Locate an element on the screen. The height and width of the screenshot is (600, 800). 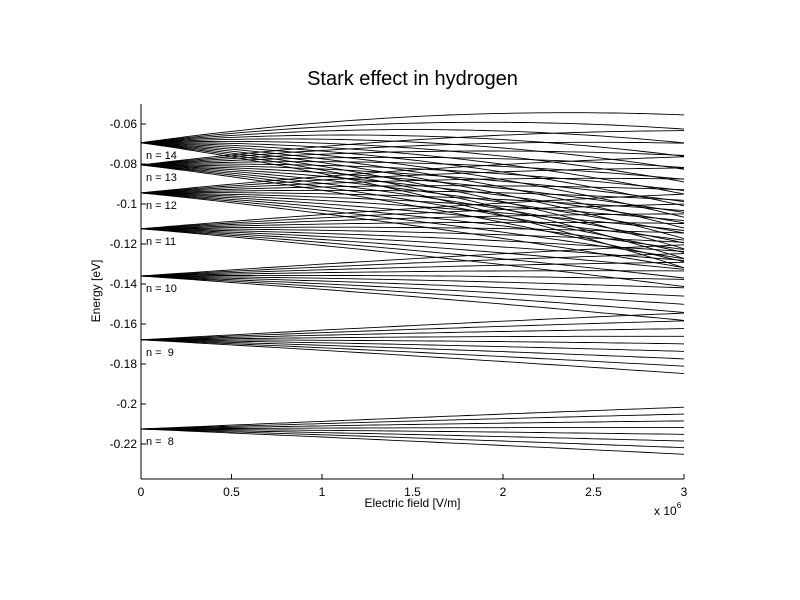
stark-line-n14-k5 is located at coordinates (412, 154).